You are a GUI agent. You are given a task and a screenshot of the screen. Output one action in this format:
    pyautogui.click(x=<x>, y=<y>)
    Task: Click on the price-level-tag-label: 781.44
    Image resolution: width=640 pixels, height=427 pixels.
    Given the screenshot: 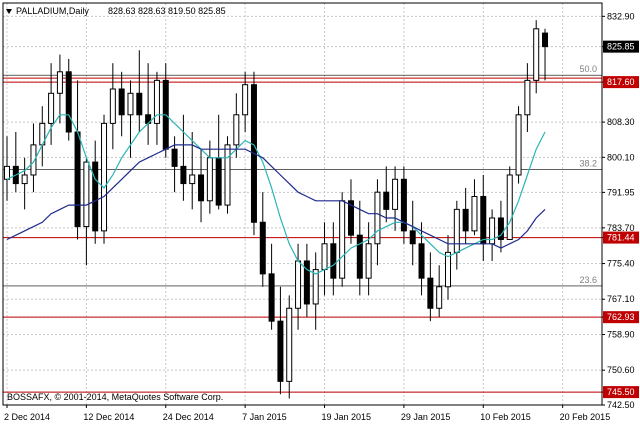 What is the action you would take?
    pyautogui.click(x=621, y=238)
    